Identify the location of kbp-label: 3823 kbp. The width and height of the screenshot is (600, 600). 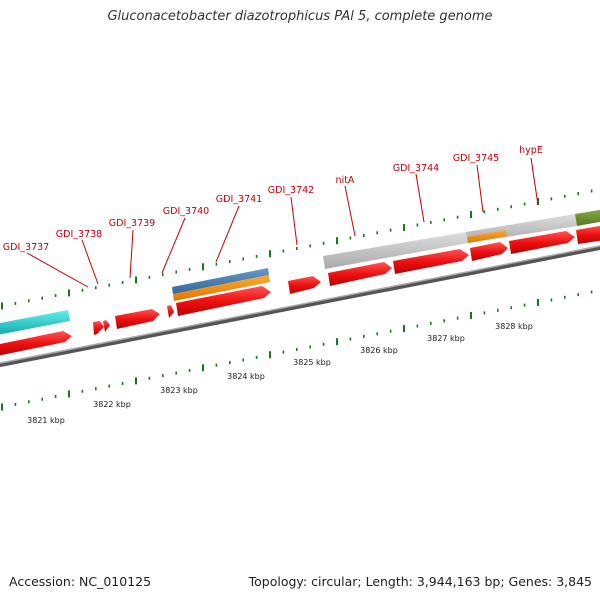
(179, 390).